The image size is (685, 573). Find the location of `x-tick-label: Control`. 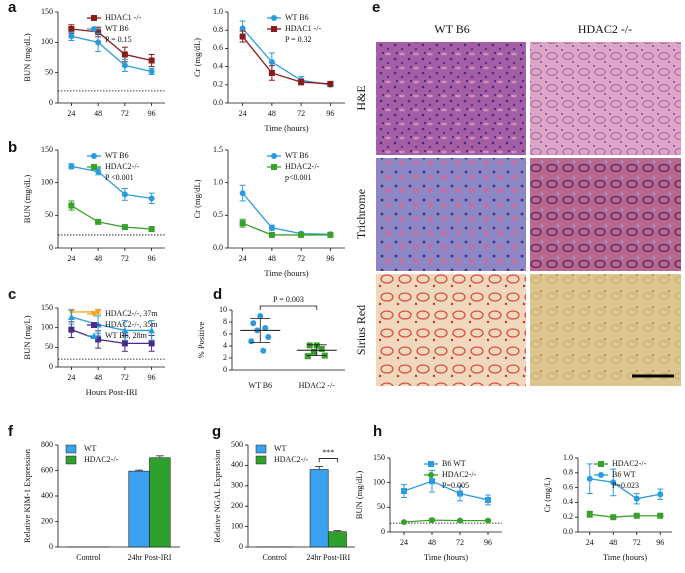

x-tick-label: Control is located at coordinates (88, 557).